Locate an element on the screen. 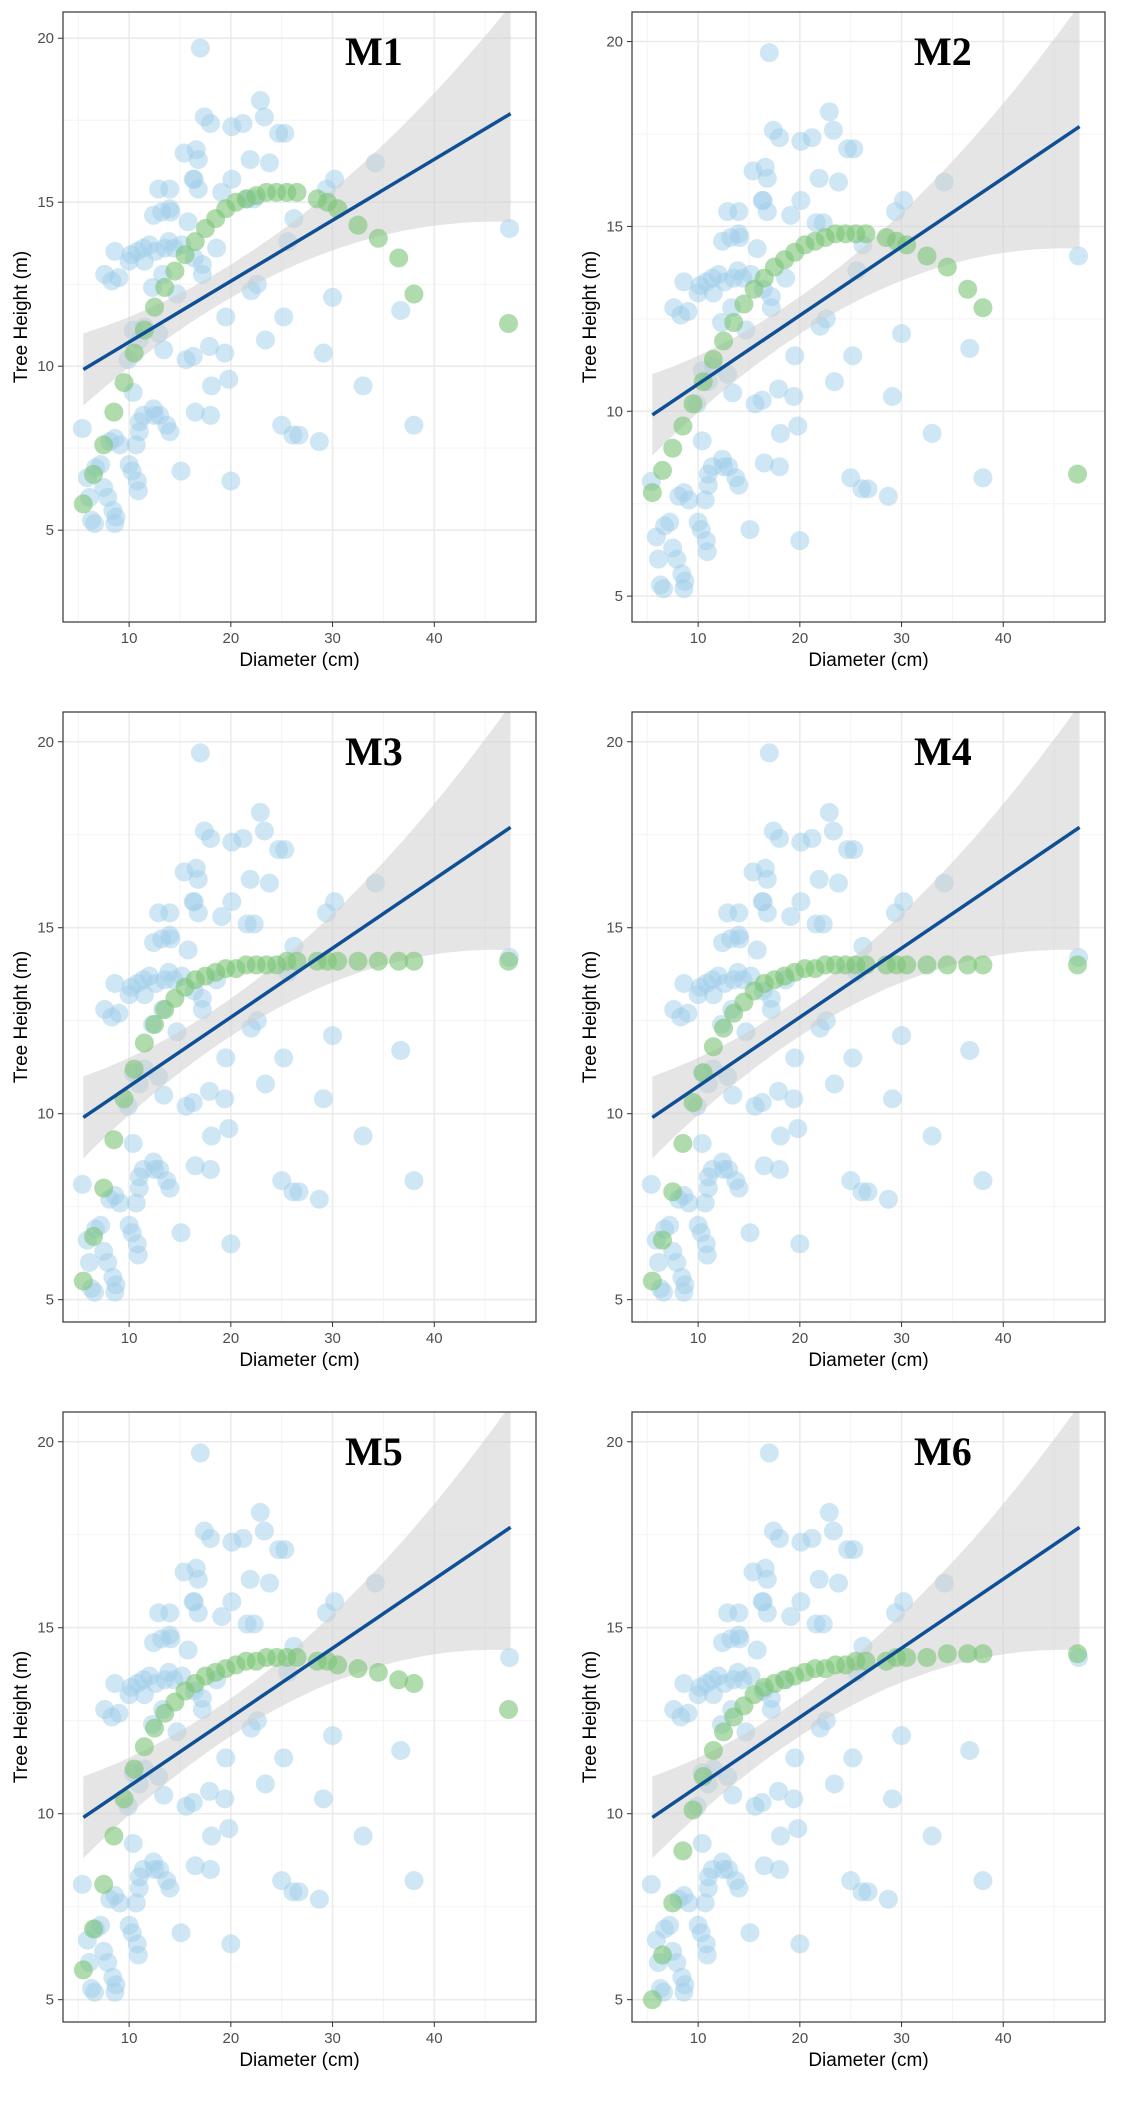 Image resolution: width=1138 pixels, height=2102 pixels. x-axis-title: Diameter (cm) is located at coordinates (299, 660).